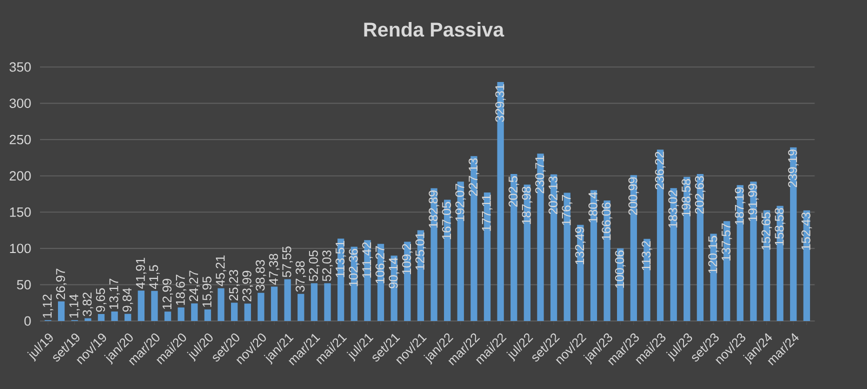 The height and width of the screenshot is (389, 867). What do you see at coordinates (194, 286) in the screenshot?
I see `data-label: 24,27` at bounding box center [194, 286].